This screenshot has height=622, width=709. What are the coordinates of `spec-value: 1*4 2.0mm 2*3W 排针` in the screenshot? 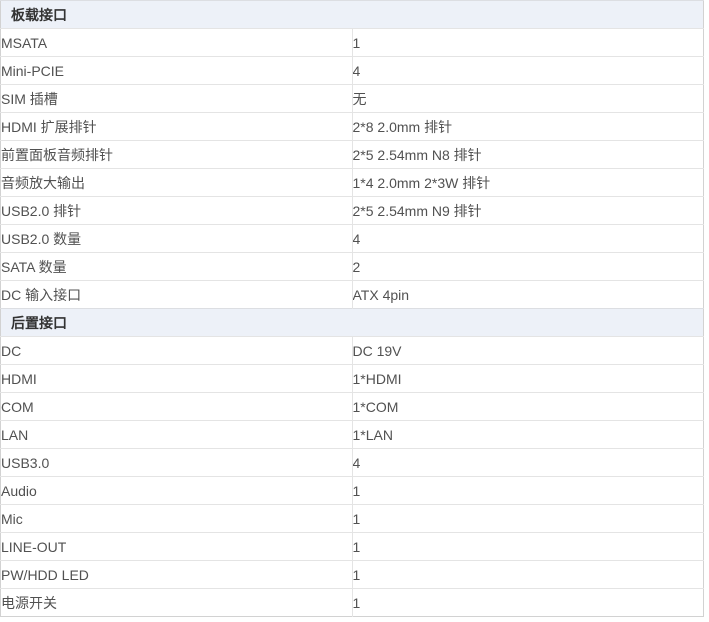 It's located at (528, 182).